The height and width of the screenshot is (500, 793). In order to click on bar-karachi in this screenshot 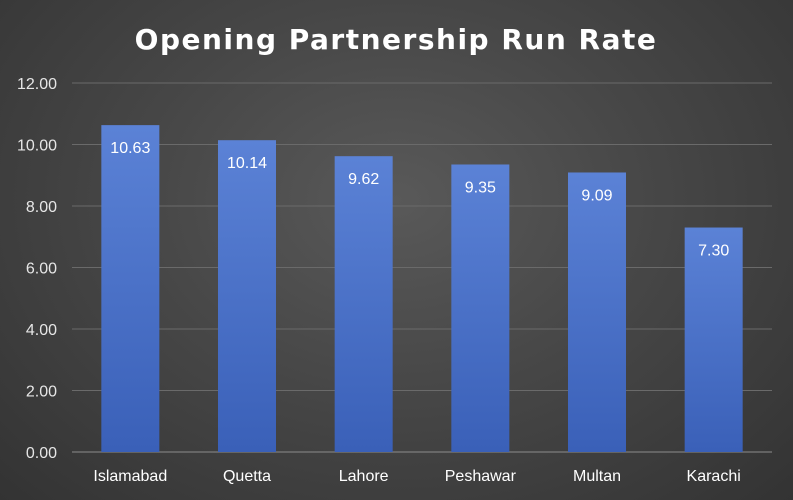, I will do `click(713, 339)`.